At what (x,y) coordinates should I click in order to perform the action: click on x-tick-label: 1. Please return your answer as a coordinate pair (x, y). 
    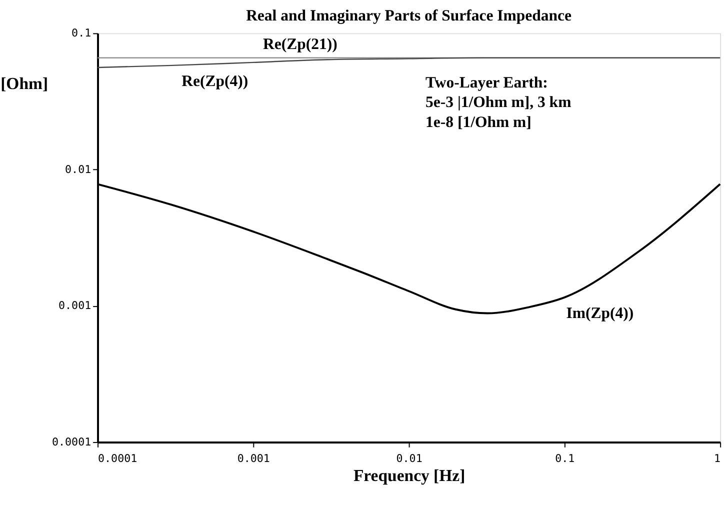
    Looking at the image, I should click on (717, 459).